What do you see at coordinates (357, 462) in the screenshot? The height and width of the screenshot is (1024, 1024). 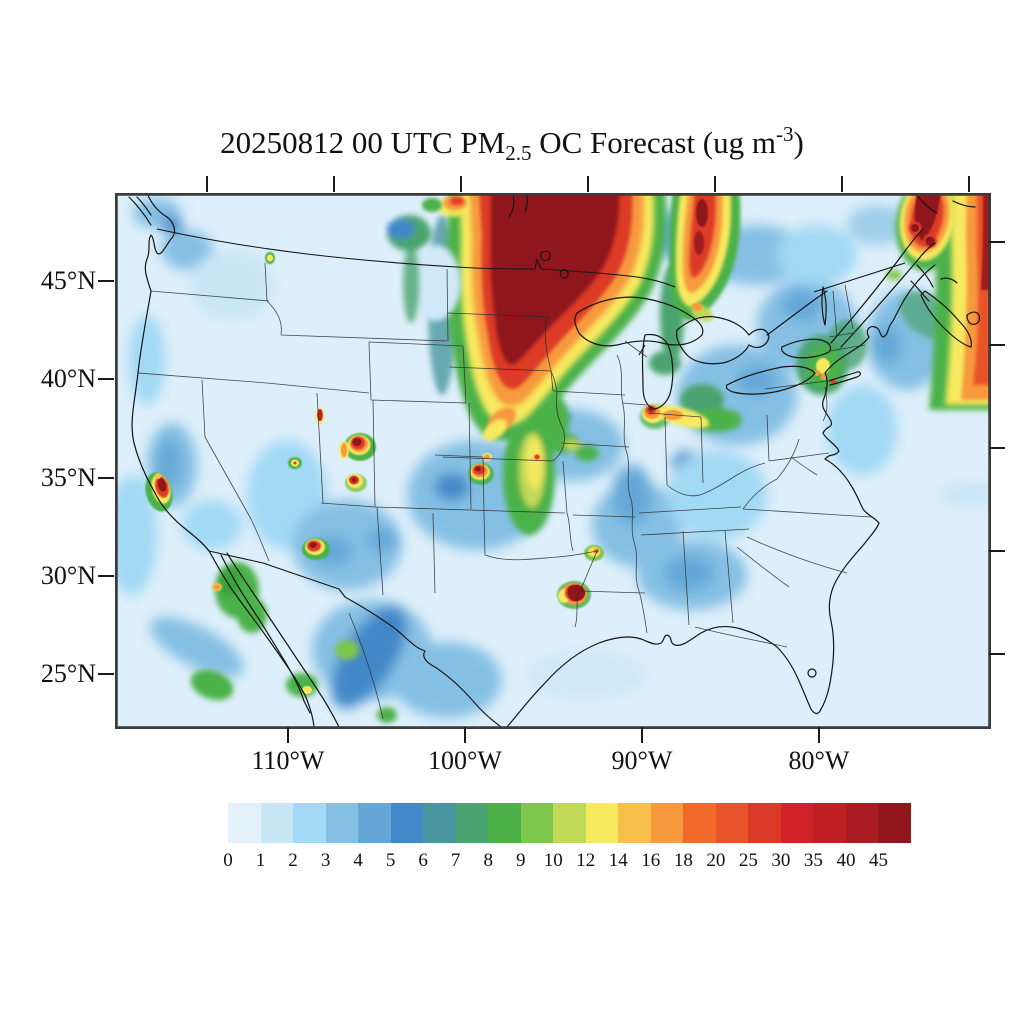 I see `hotspot-utah` at bounding box center [357, 462].